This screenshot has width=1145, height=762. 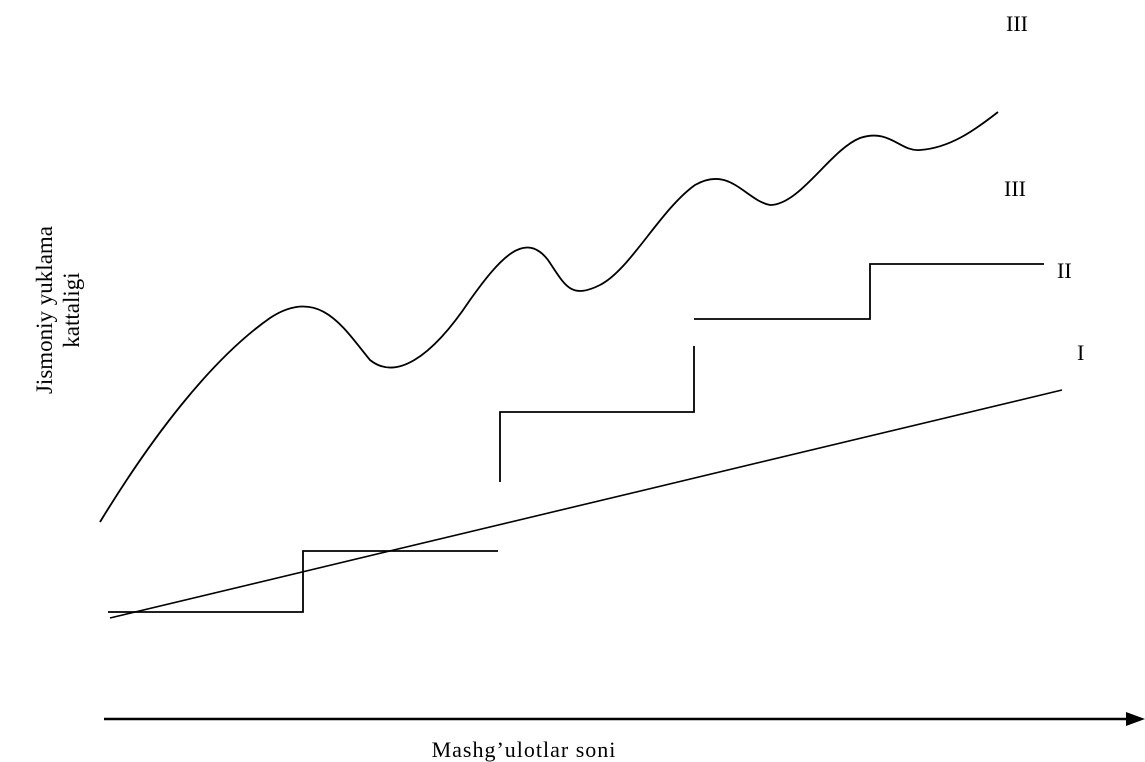 I want to click on y-axis-label: Jismoniy yuklama kattaligi, so click(x=58, y=310).